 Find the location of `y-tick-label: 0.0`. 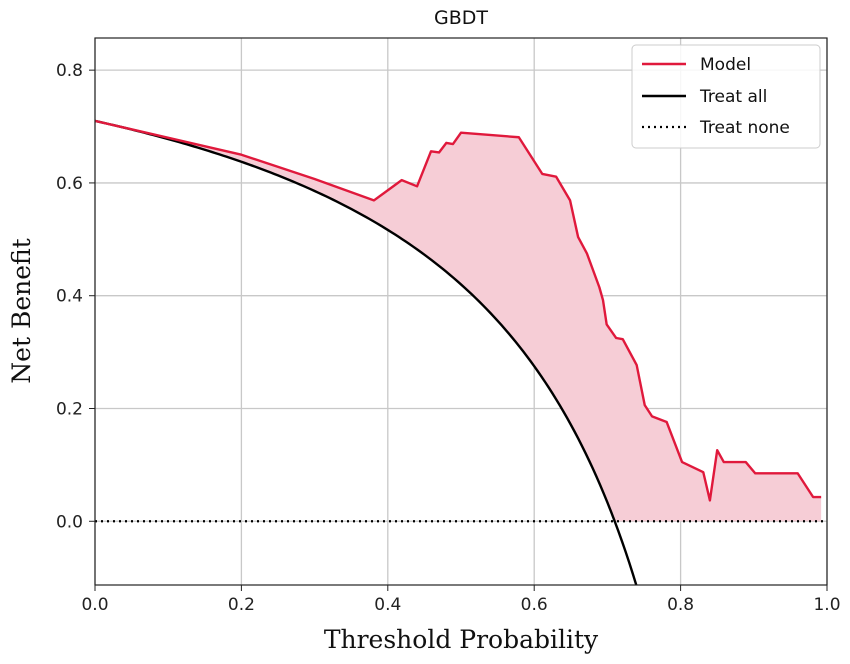

y-tick-label: 0.0 is located at coordinates (69, 522).